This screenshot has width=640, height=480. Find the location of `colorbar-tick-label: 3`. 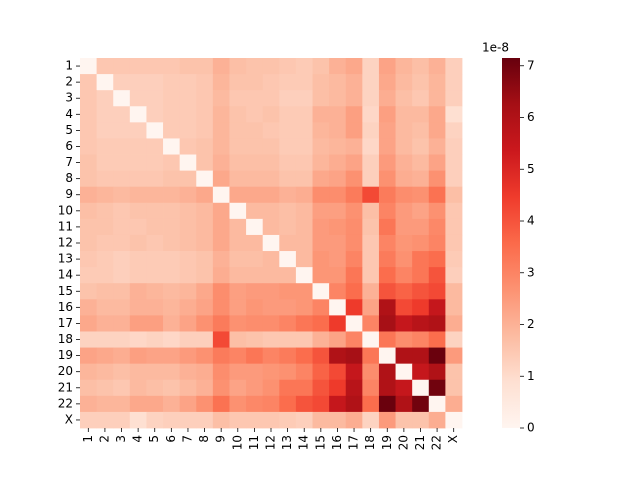

colorbar-tick-label: 3 is located at coordinates (531, 272).